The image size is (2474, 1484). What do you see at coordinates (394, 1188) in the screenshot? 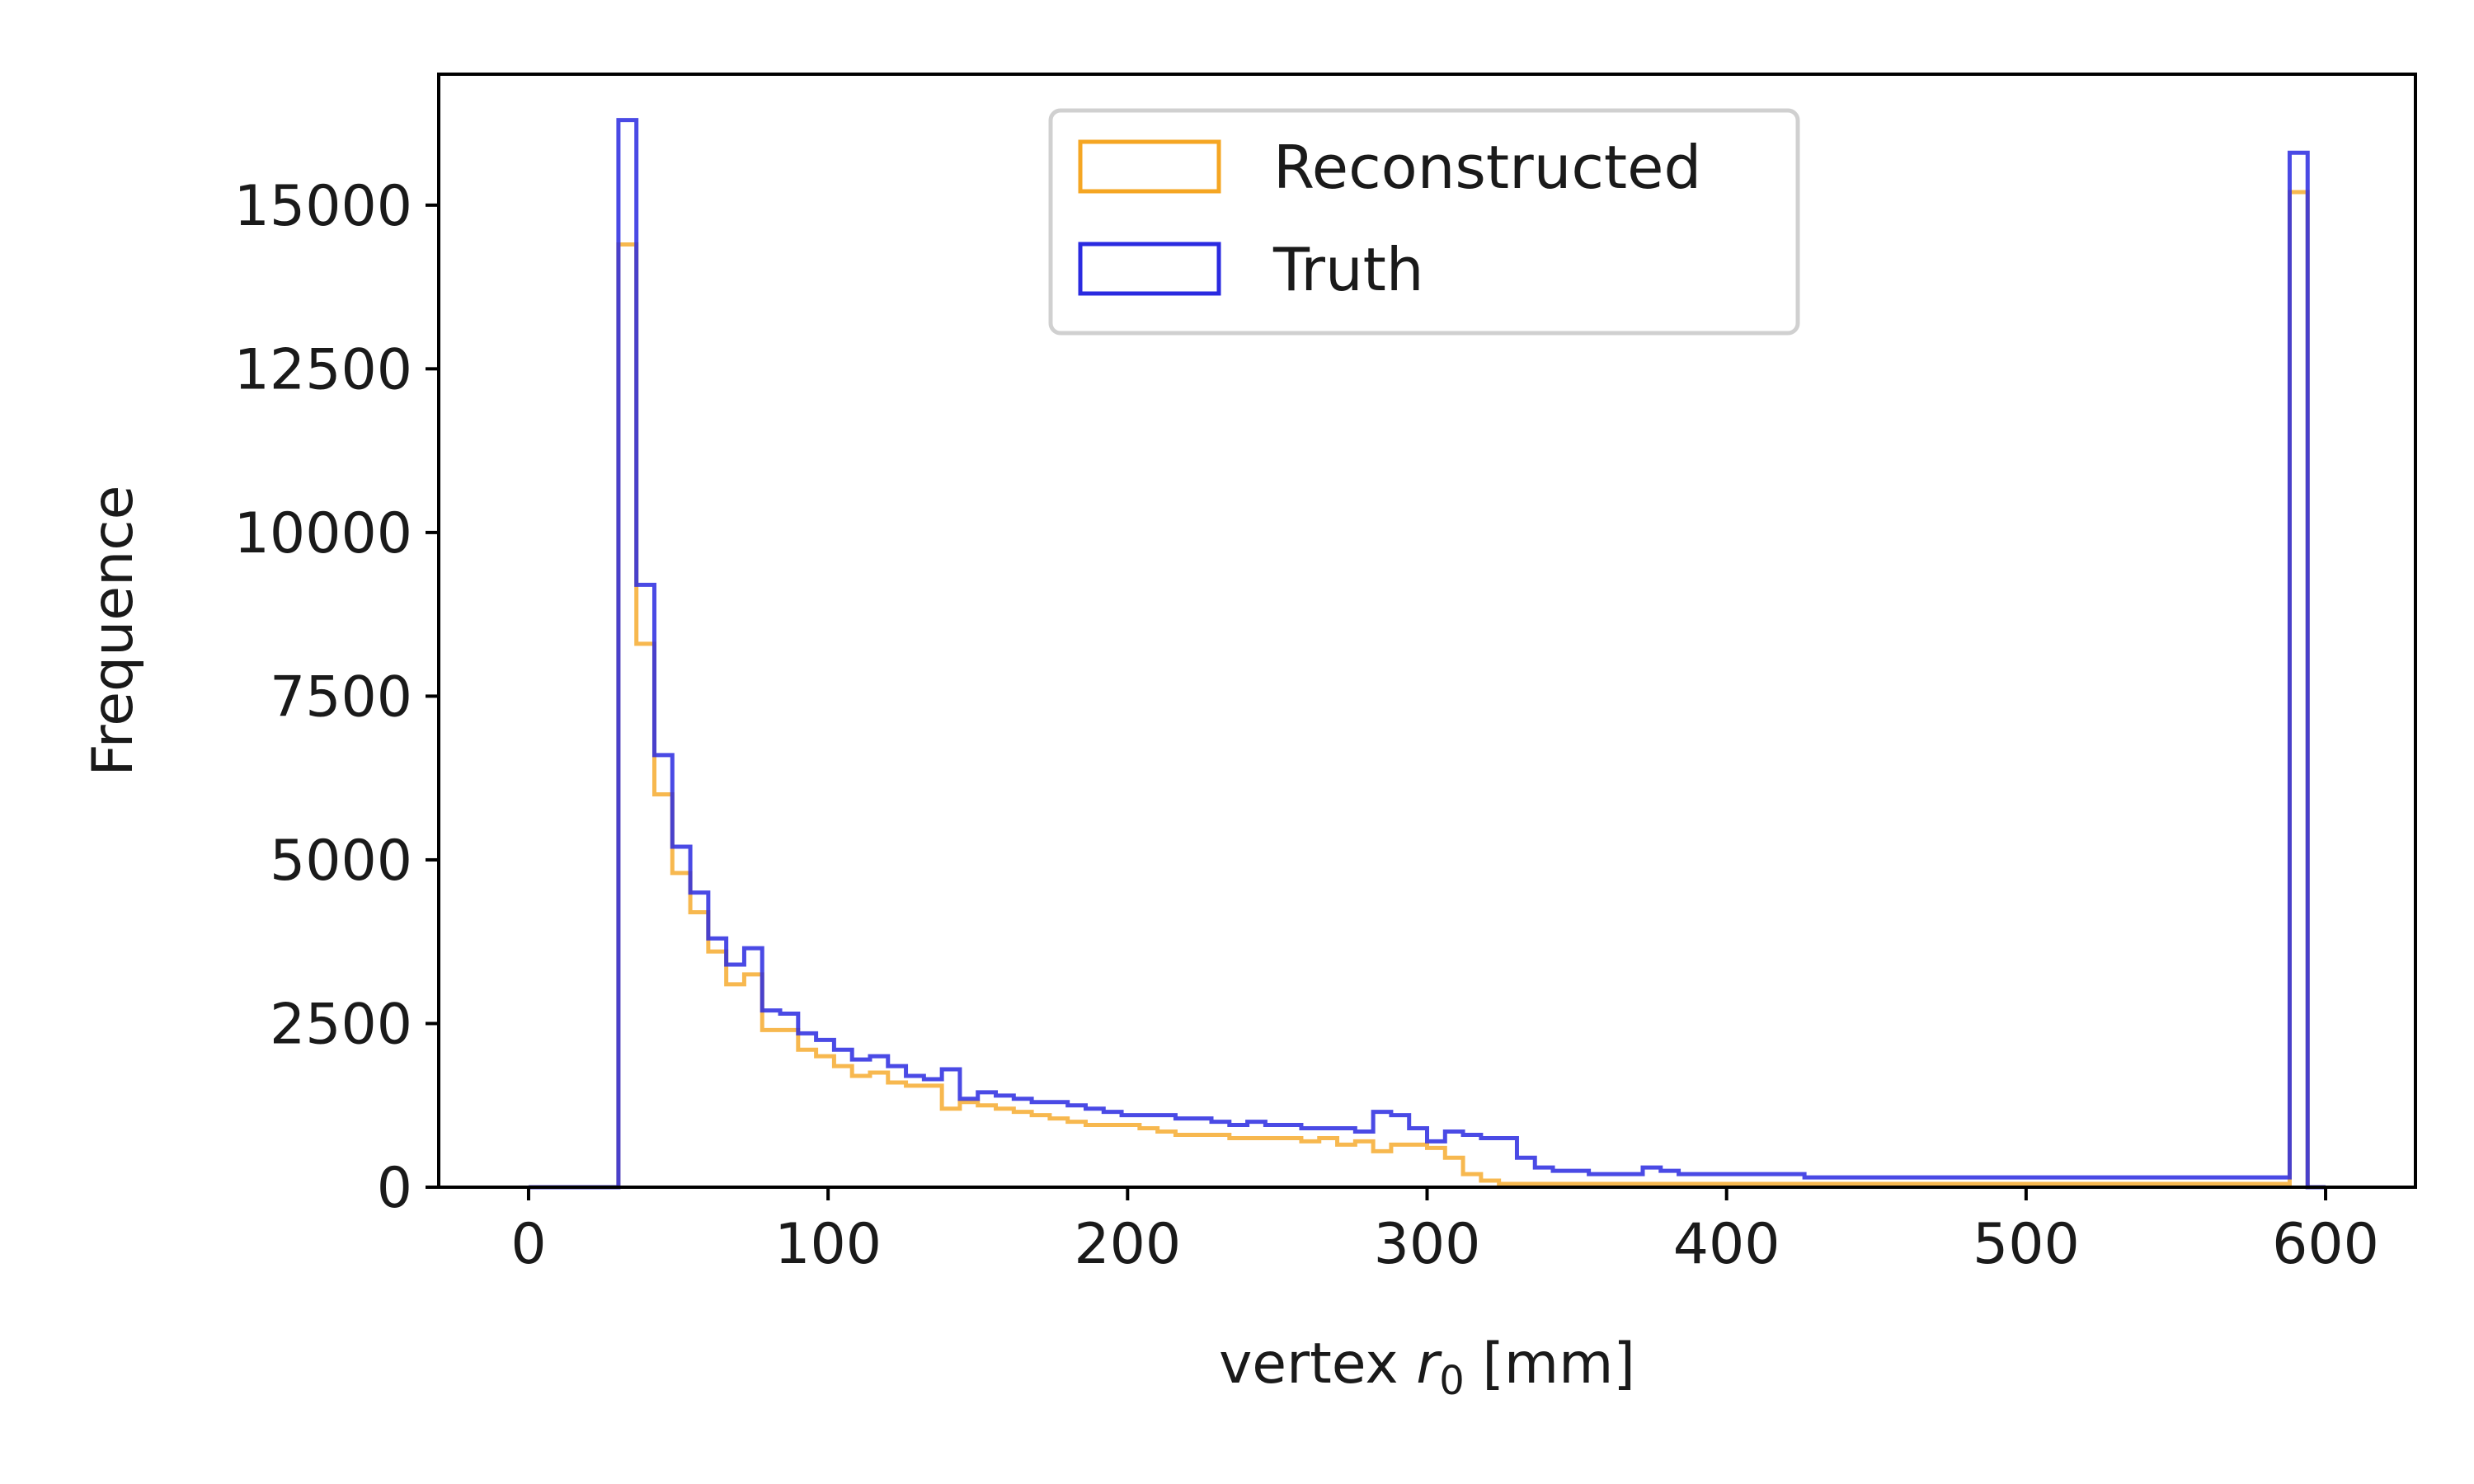
I see `y-tick-label-0: 0` at bounding box center [394, 1188].